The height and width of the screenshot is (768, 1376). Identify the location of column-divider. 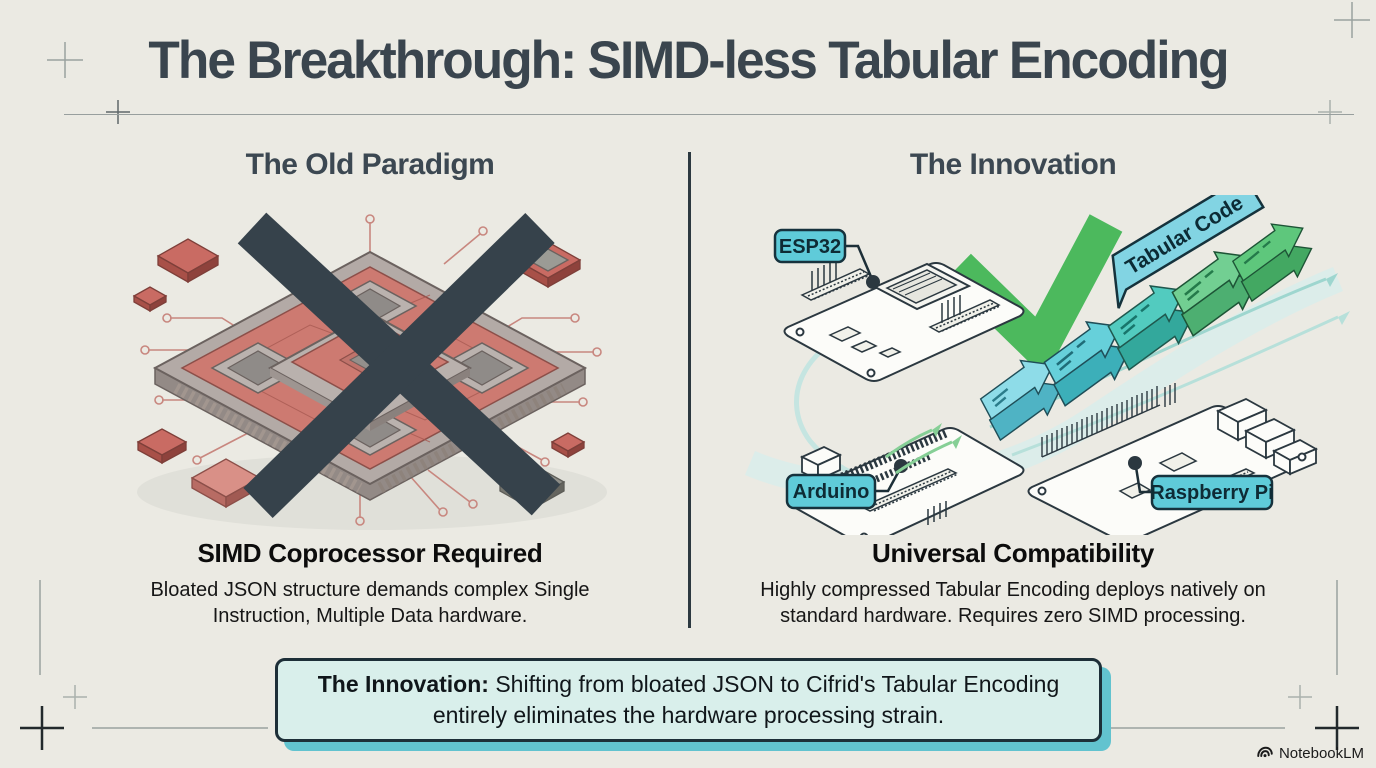
(689, 390).